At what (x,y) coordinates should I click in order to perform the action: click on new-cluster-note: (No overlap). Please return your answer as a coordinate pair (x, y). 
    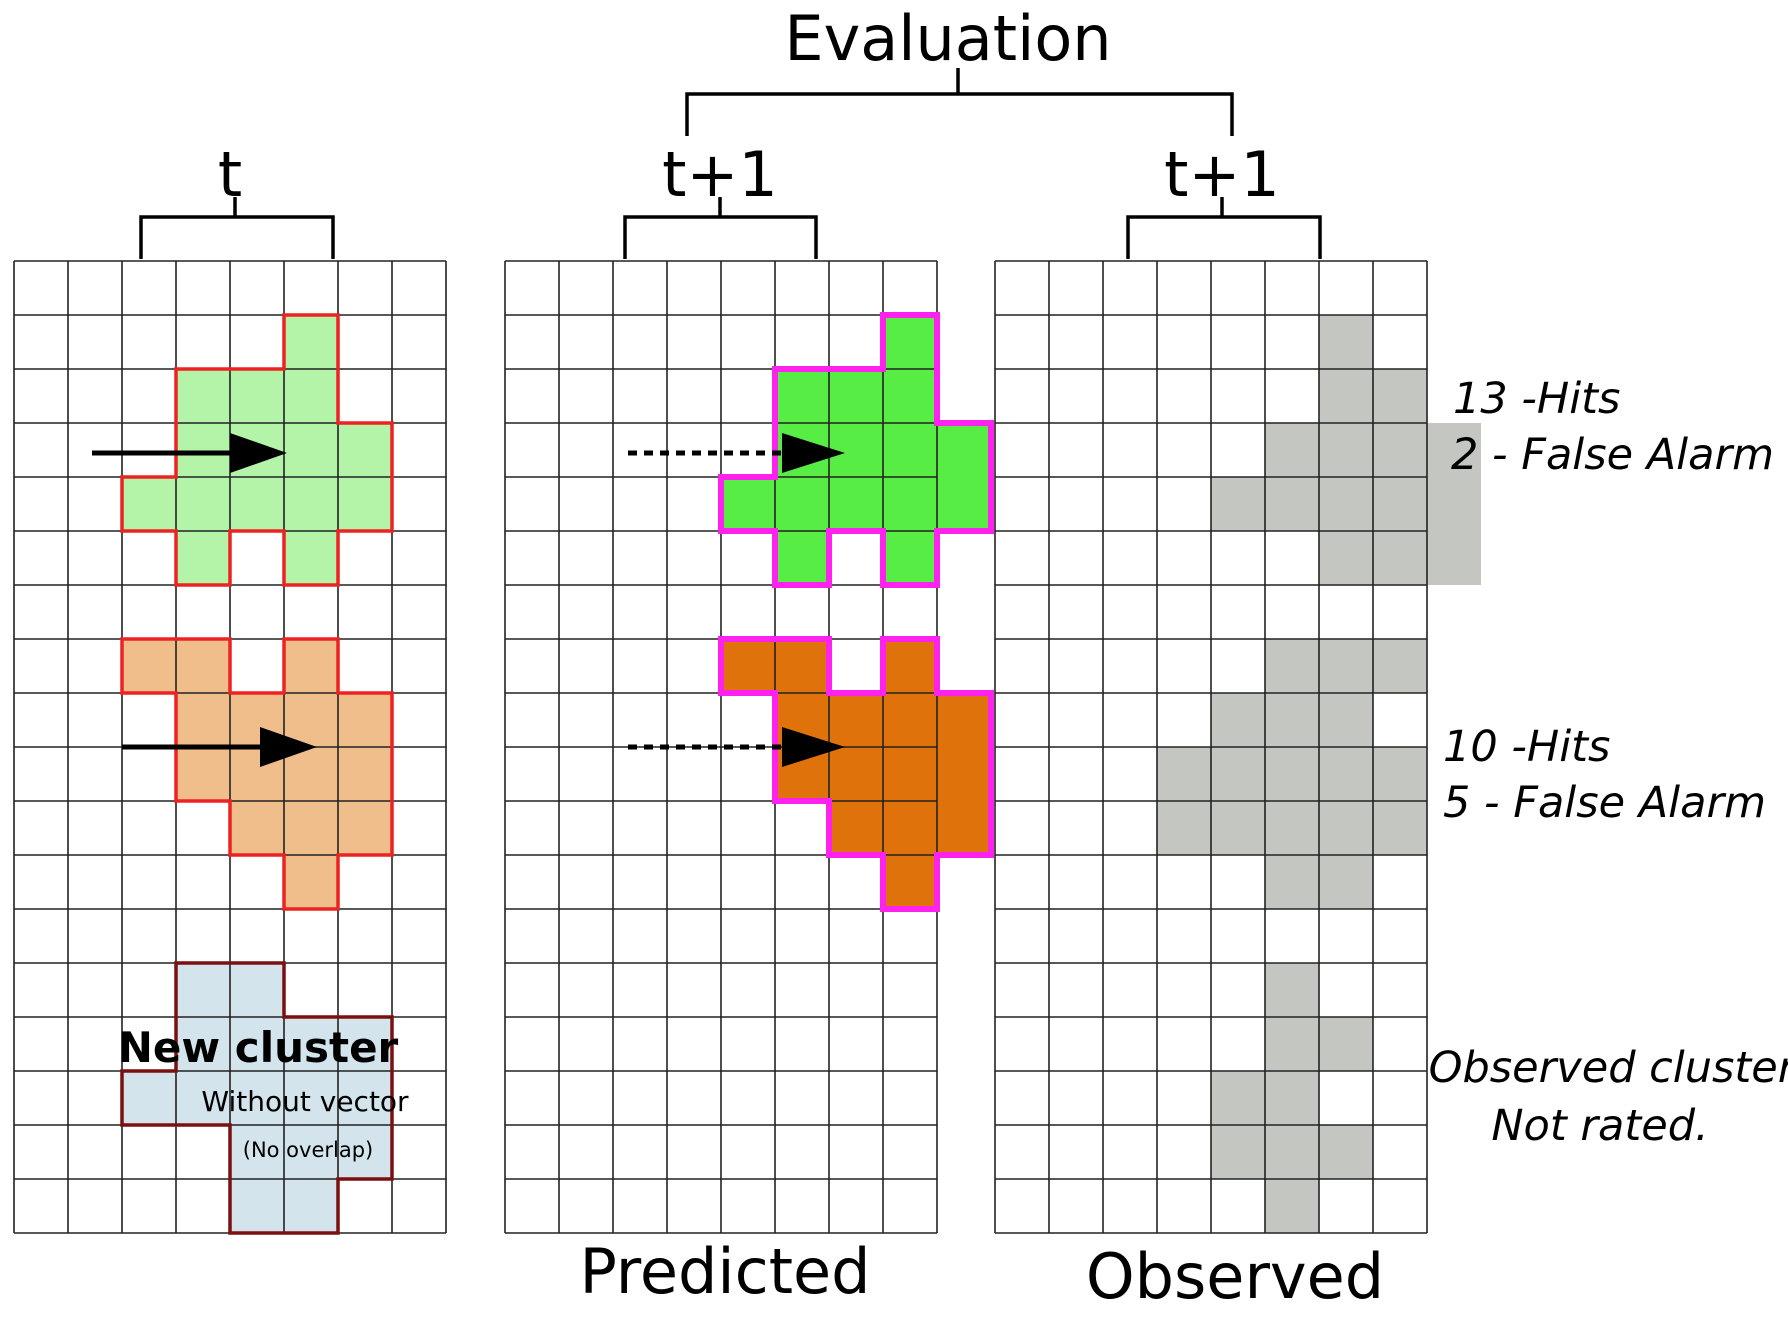
    Looking at the image, I should click on (308, 1150).